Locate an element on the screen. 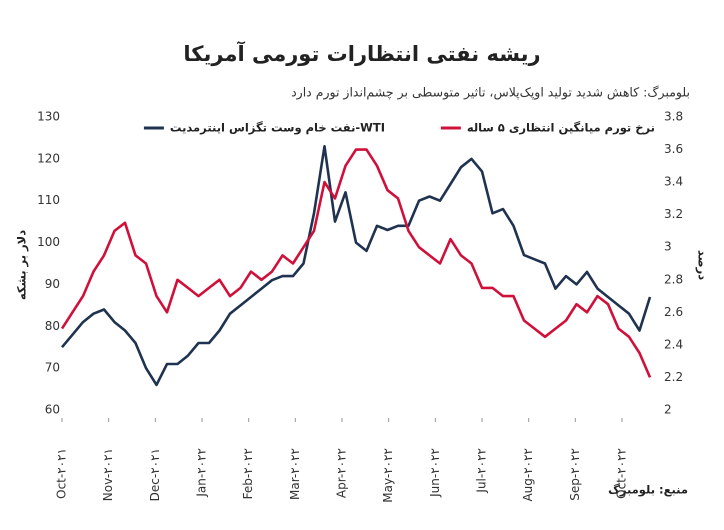 The height and width of the screenshot is (530, 724). legend-label: نفت خام وست تگزاس اینترمدیت-WTI is located at coordinates (277, 128).